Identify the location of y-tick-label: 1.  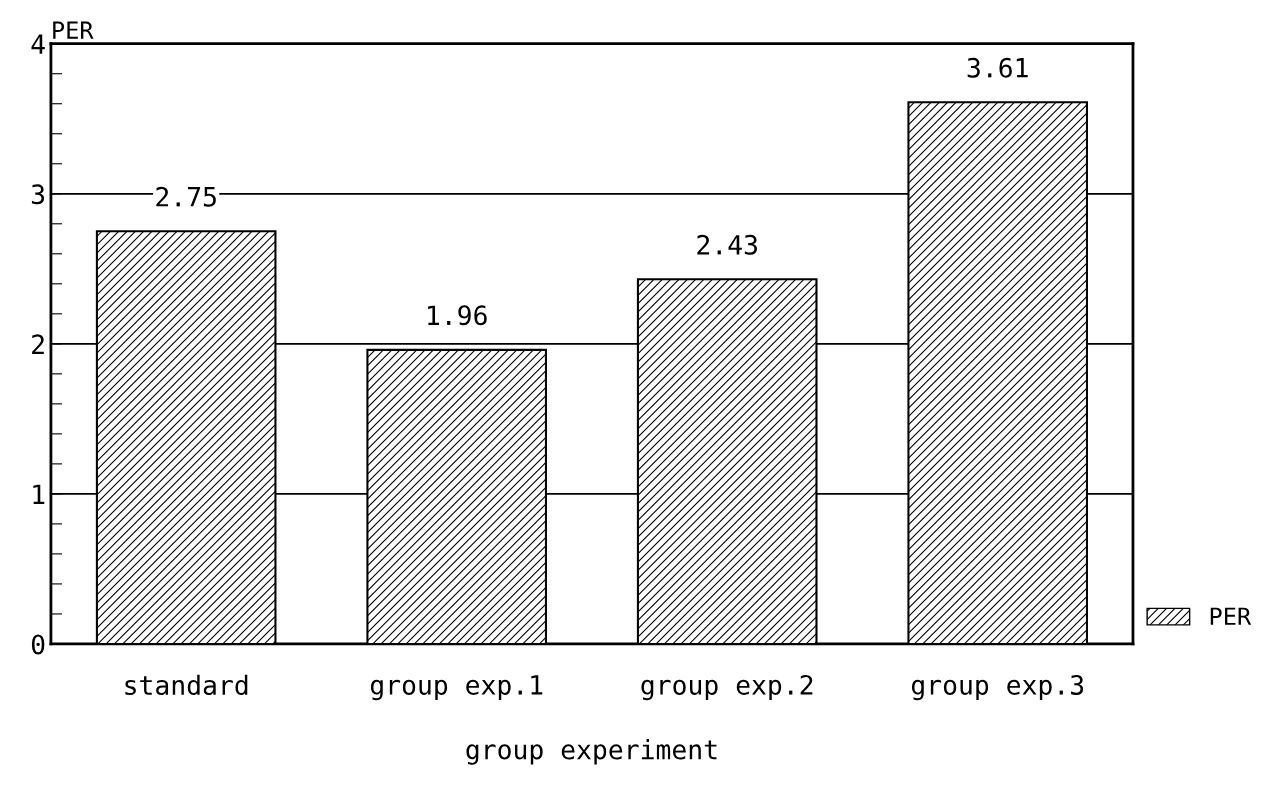
(39, 494).